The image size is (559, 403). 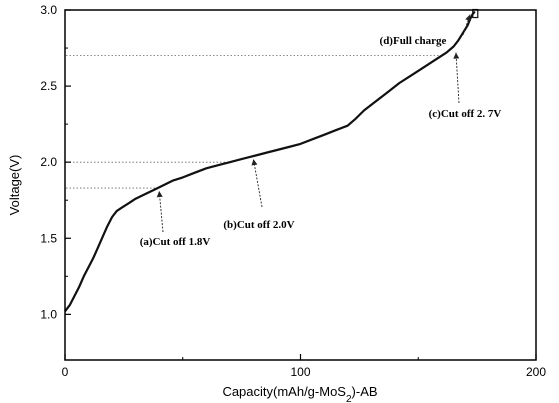 What do you see at coordinates (349, 398) in the screenshot?
I see `x-axis-title-sub: 2` at bounding box center [349, 398].